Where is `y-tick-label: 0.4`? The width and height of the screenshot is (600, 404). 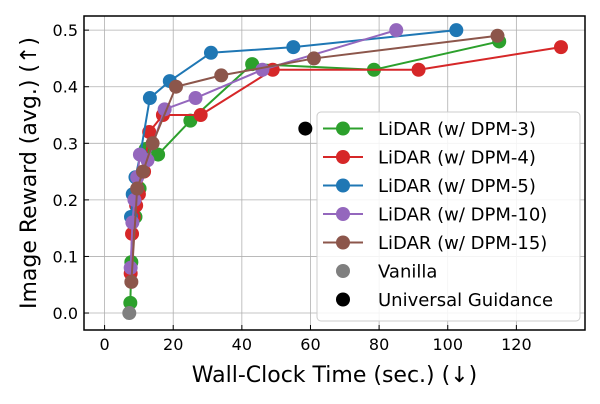
y-tick-label: 0.4 is located at coordinates (65, 87).